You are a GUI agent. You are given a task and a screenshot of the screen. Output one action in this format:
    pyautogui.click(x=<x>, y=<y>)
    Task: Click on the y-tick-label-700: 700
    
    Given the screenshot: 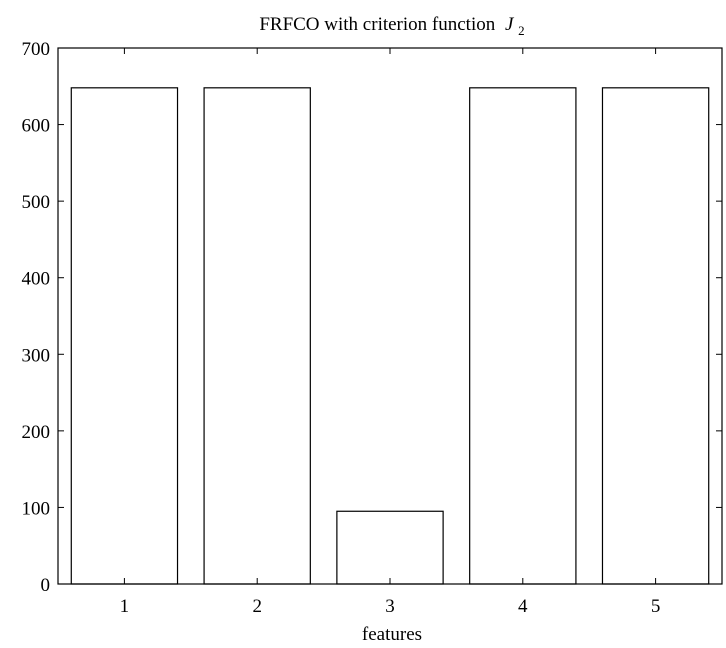 What is the action you would take?
    pyautogui.click(x=36, y=49)
    